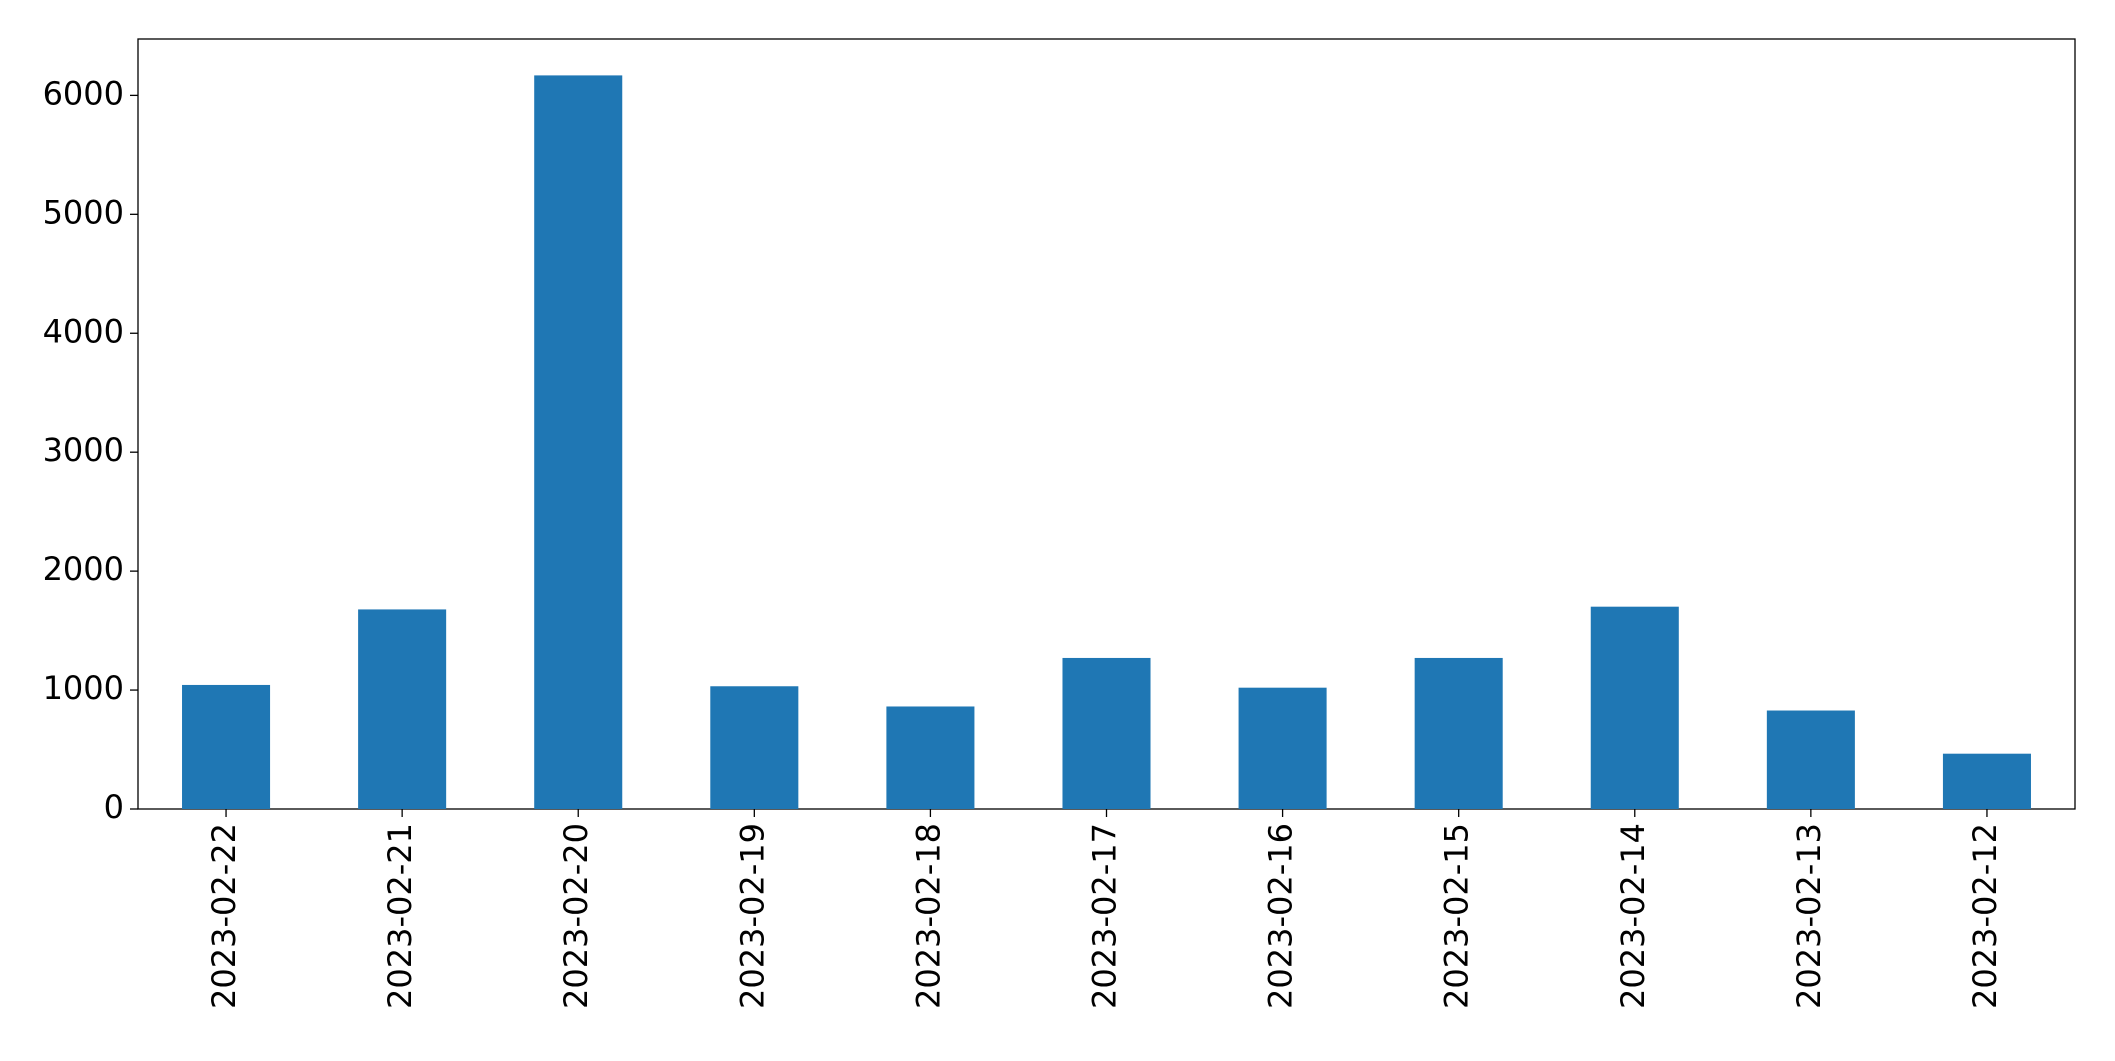 The image size is (2115, 1061). I want to click on y-tick-label: 5000, so click(83, 212).